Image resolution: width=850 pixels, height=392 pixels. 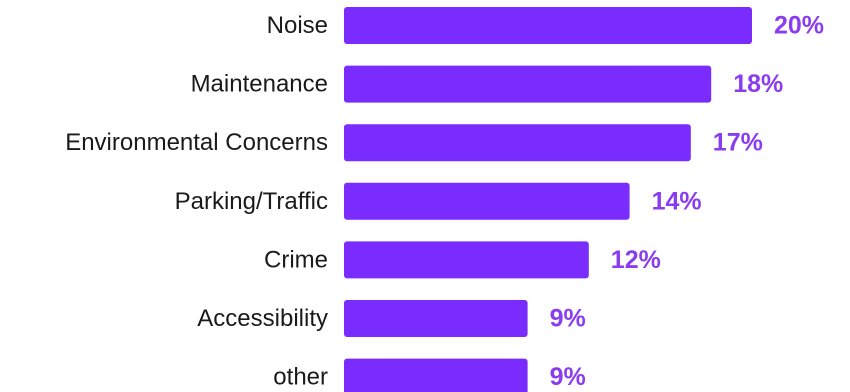 What do you see at coordinates (568, 377) in the screenshot?
I see `value-label-other: 9%` at bounding box center [568, 377].